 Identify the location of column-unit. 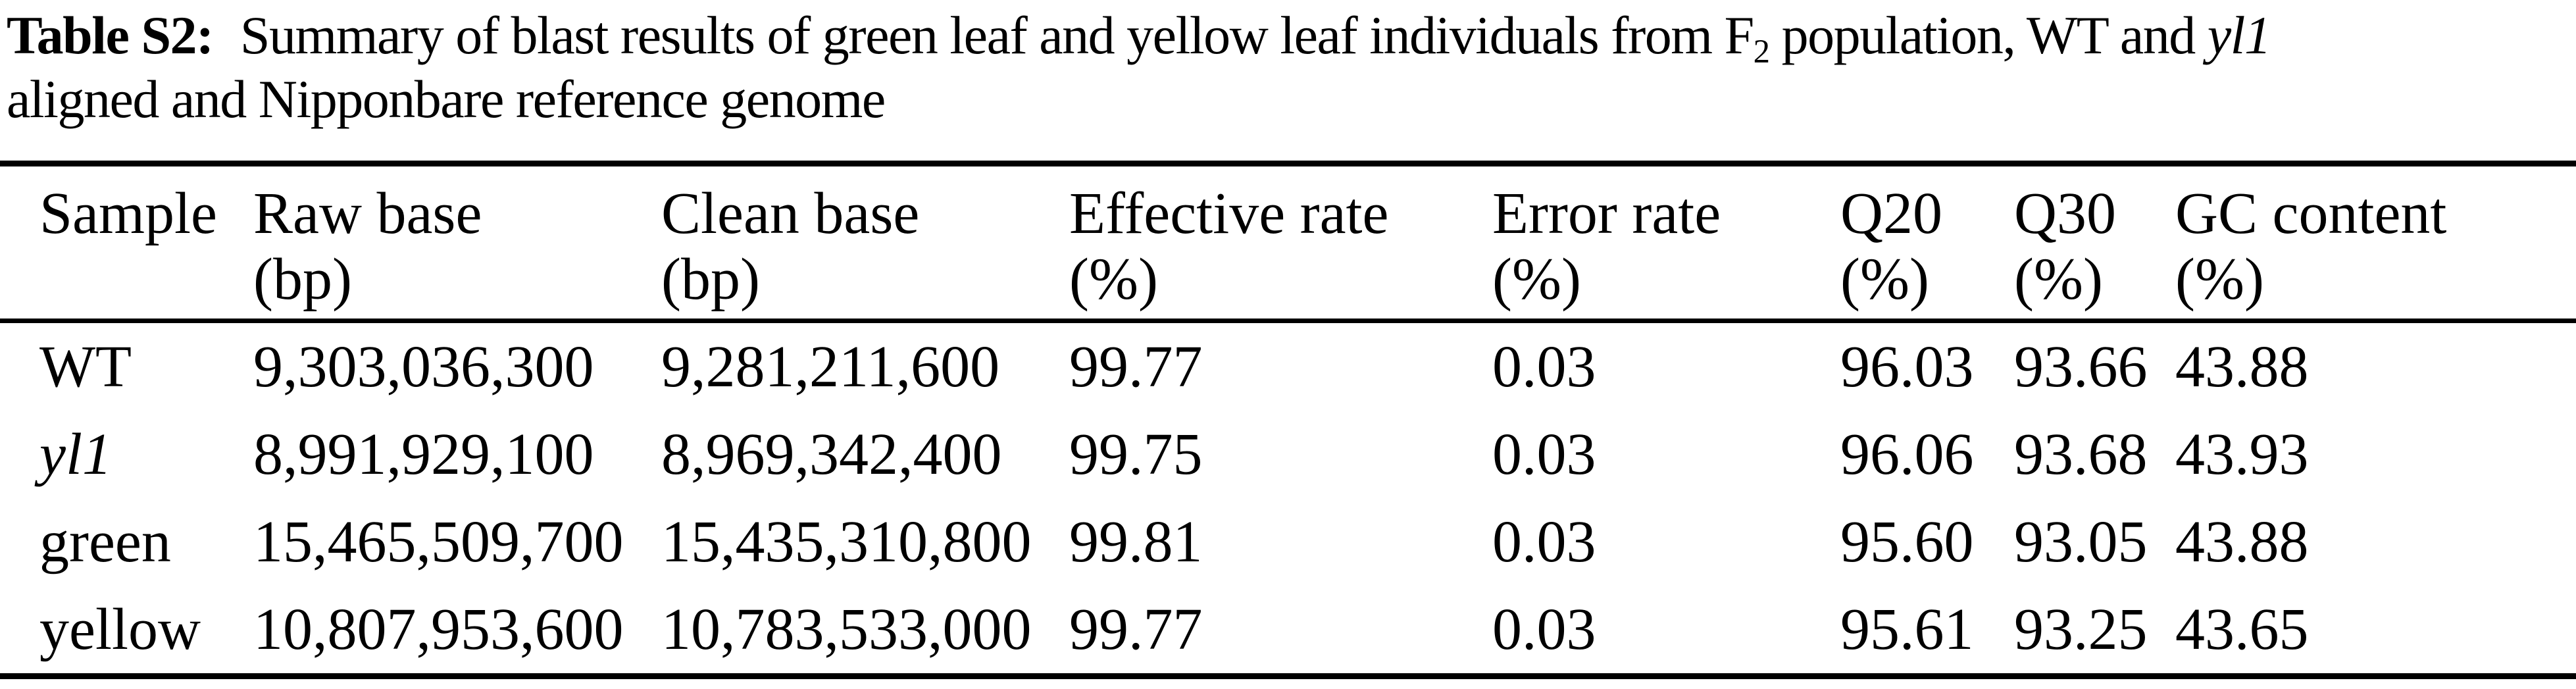
(146, 280).